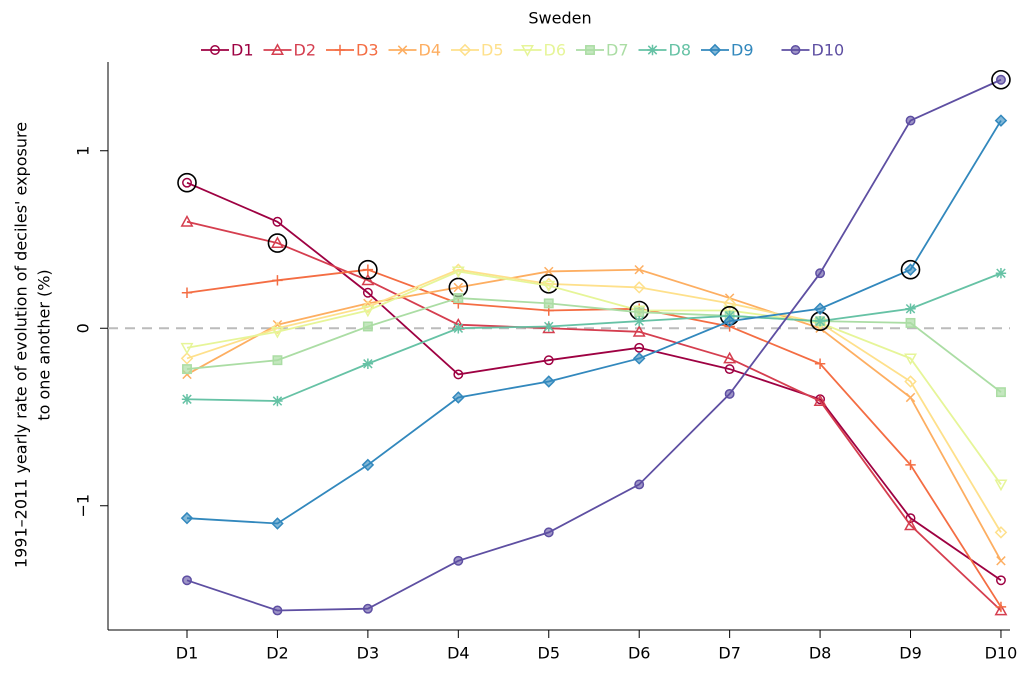  I want to click on legend-label: D6, so click(555, 50).